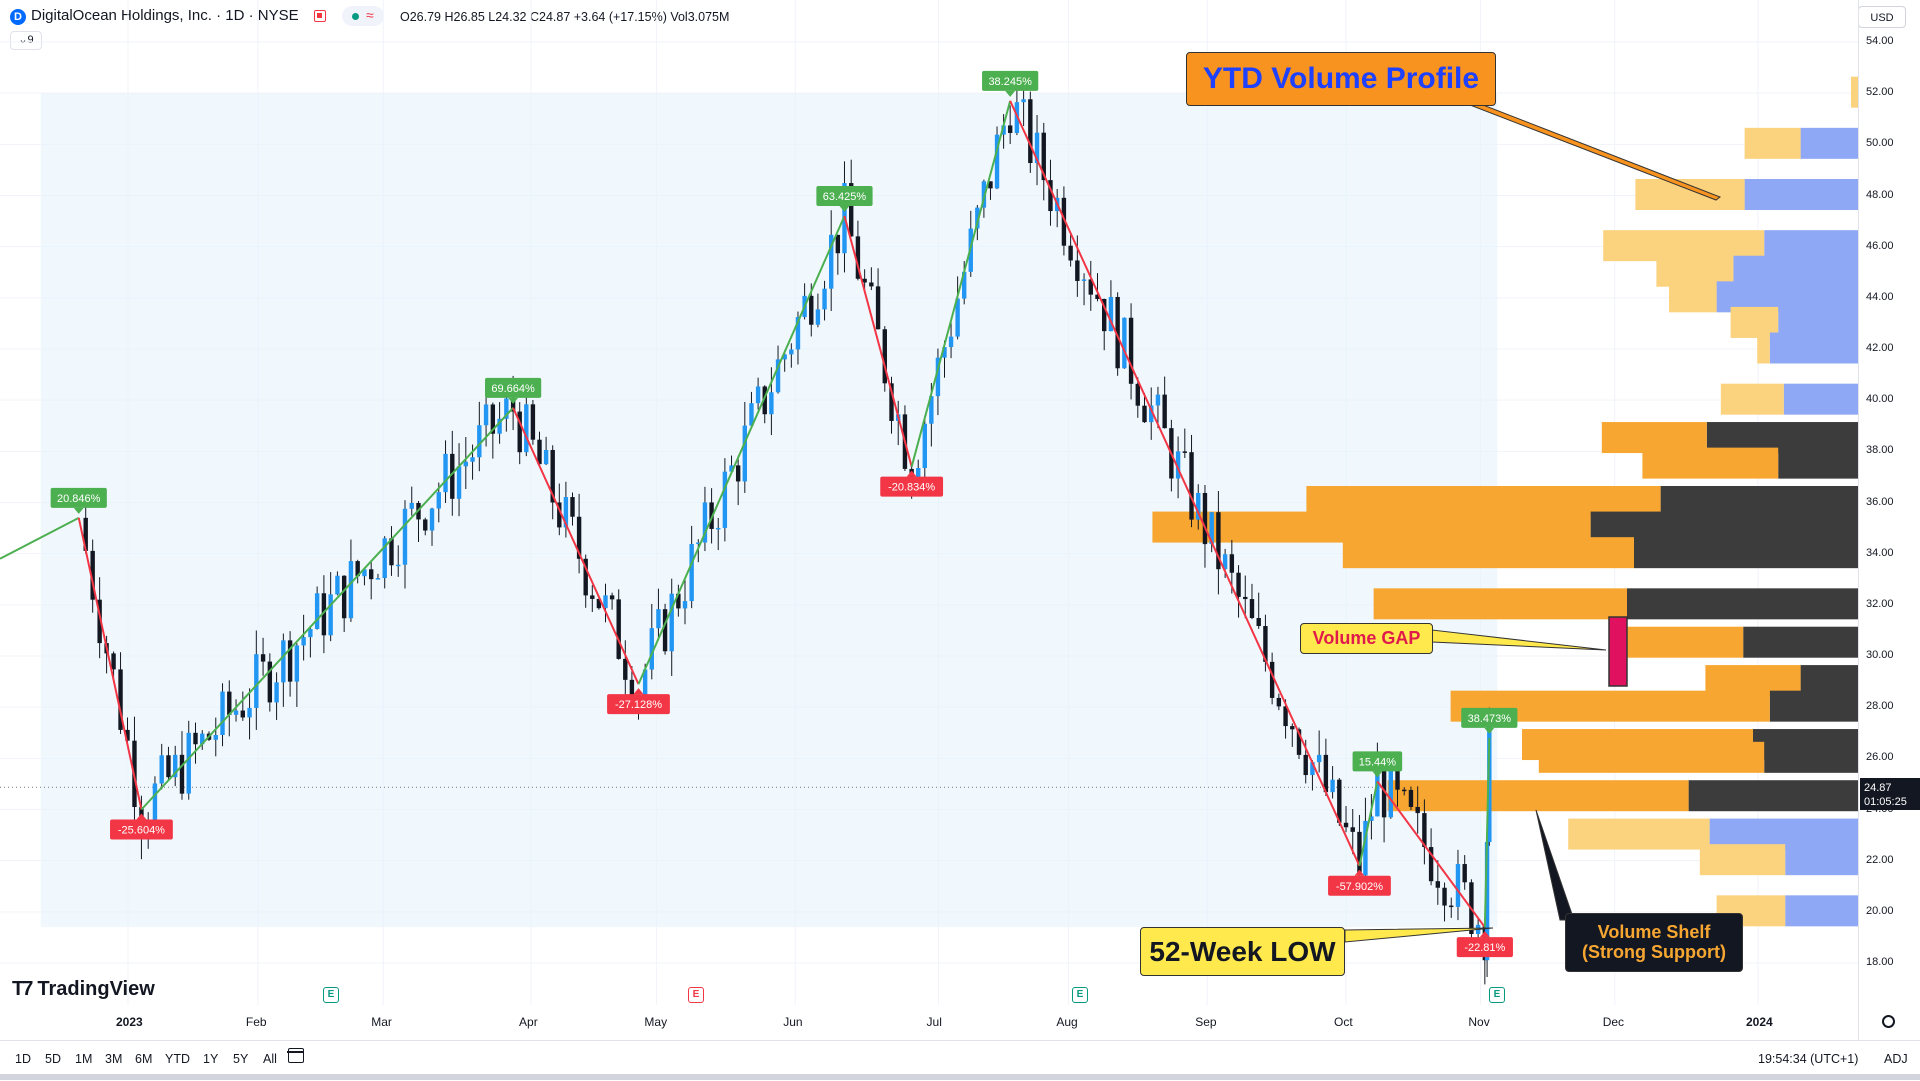 The width and height of the screenshot is (1920, 1081). What do you see at coordinates (1242, 951) in the screenshot?
I see `week52-low-callout: 52-Week LOW` at bounding box center [1242, 951].